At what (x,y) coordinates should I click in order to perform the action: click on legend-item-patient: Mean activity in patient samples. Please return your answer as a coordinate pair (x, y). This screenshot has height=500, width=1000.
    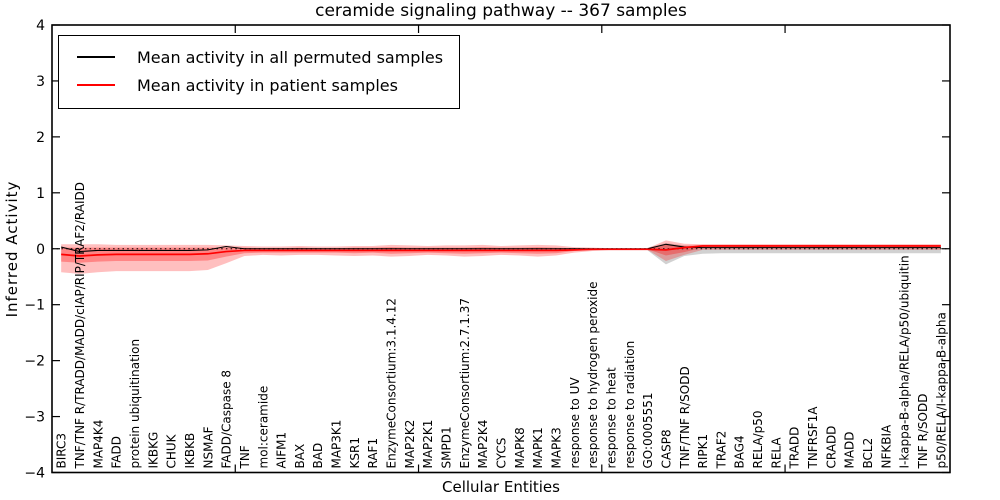
    Looking at the image, I should click on (259, 85).